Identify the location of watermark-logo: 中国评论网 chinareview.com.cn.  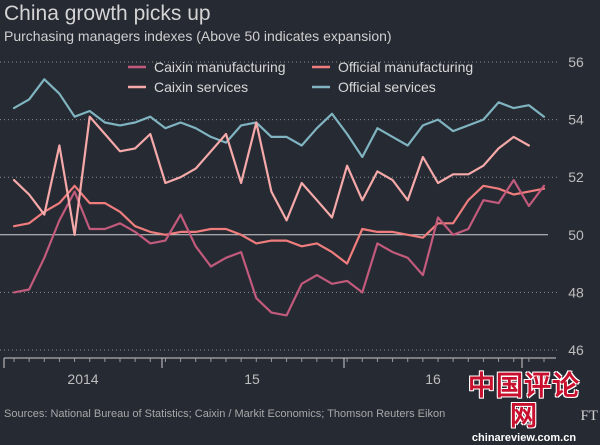
(524, 408).